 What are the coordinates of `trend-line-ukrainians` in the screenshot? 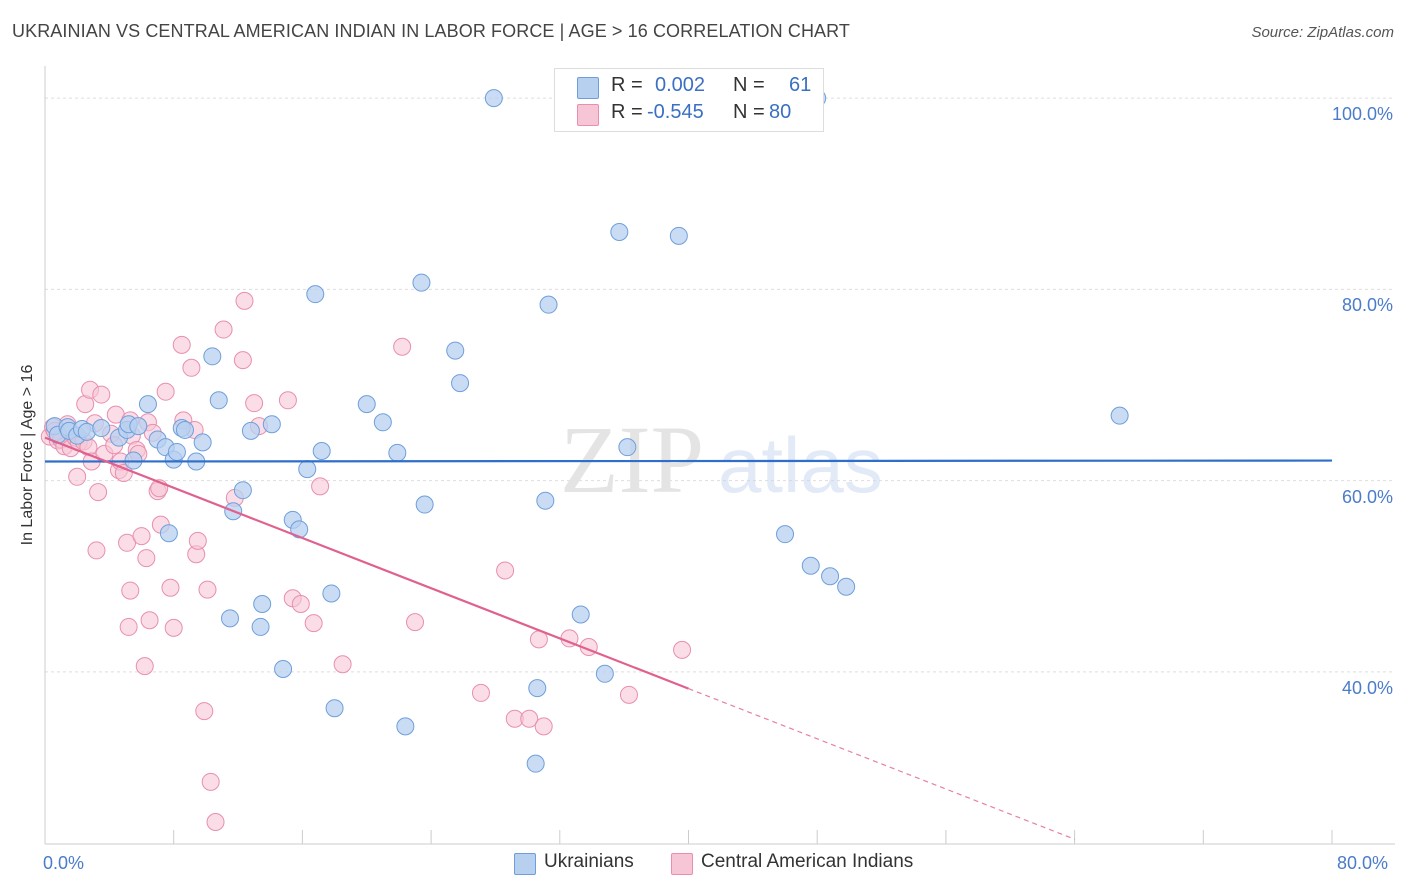 It's located at (688, 461).